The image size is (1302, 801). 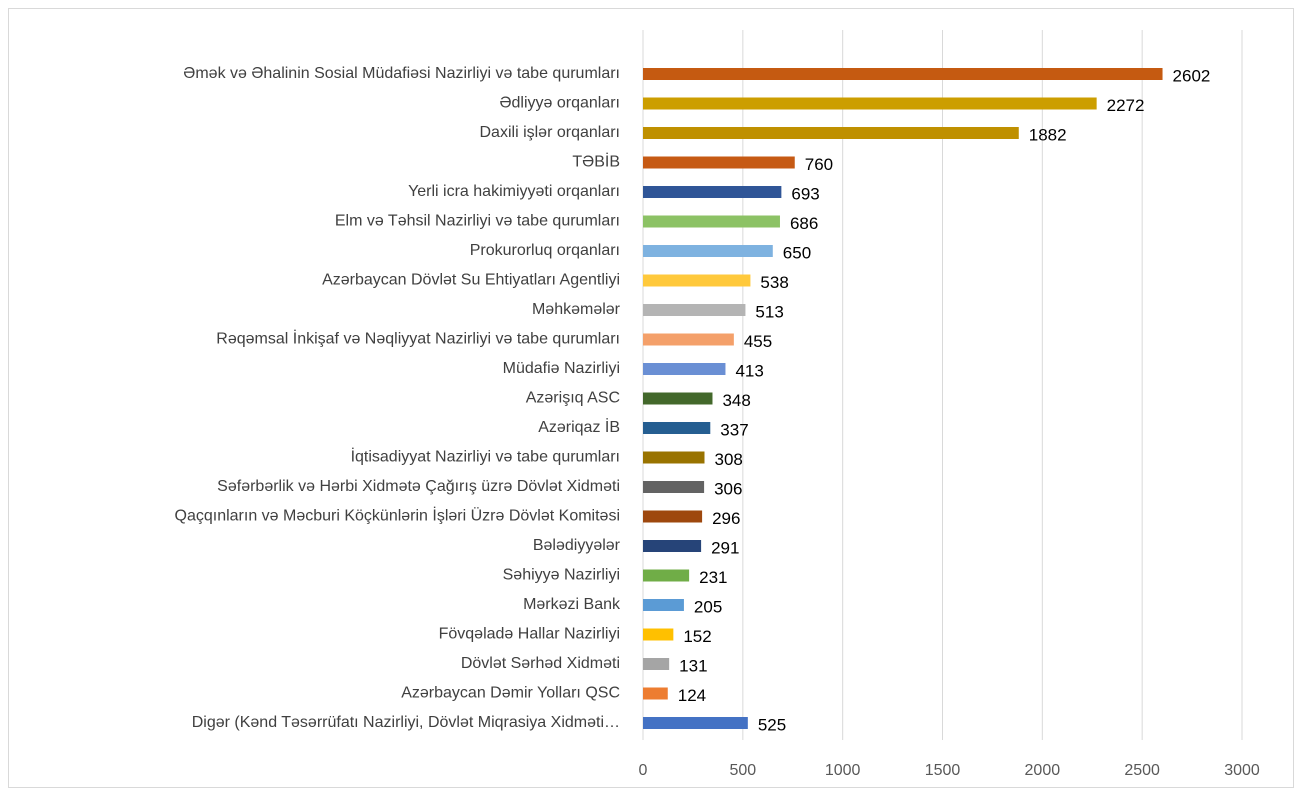 I want to click on value-label: 337, so click(x=734, y=429).